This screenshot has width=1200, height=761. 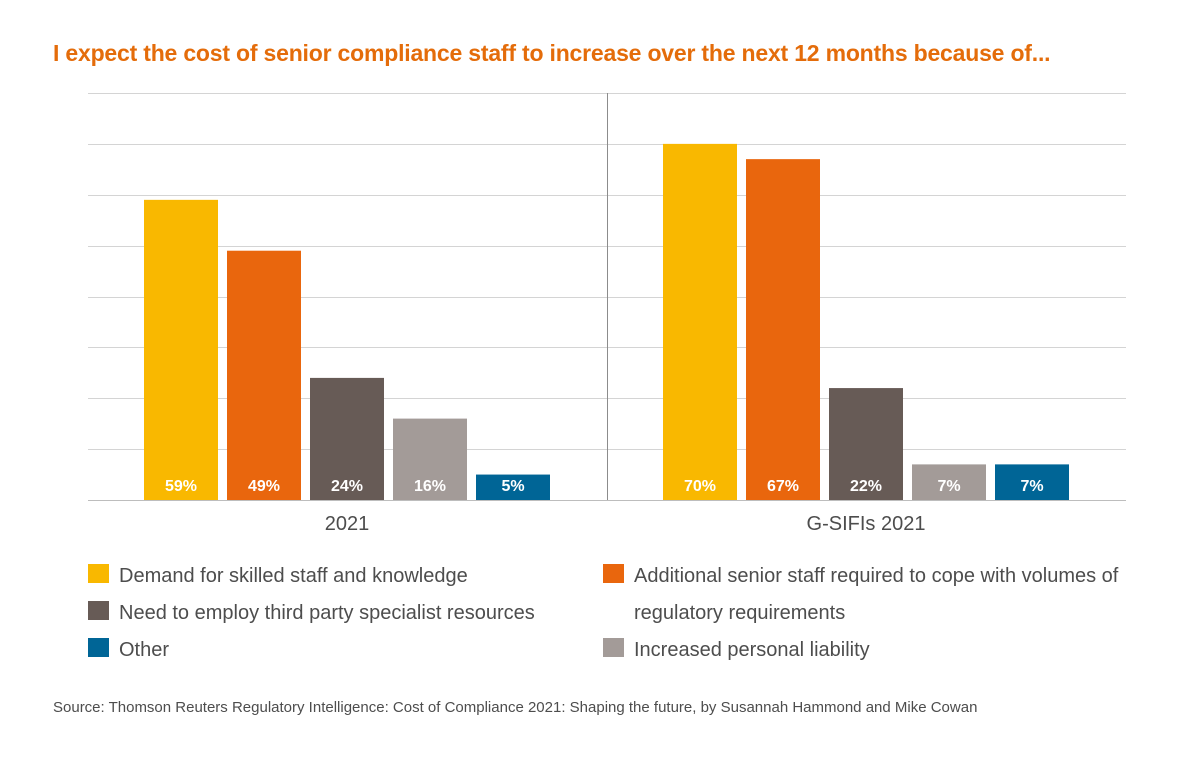 What do you see at coordinates (144, 650) in the screenshot?
I see `legend-label: Other` at bounding box center [144, 650].